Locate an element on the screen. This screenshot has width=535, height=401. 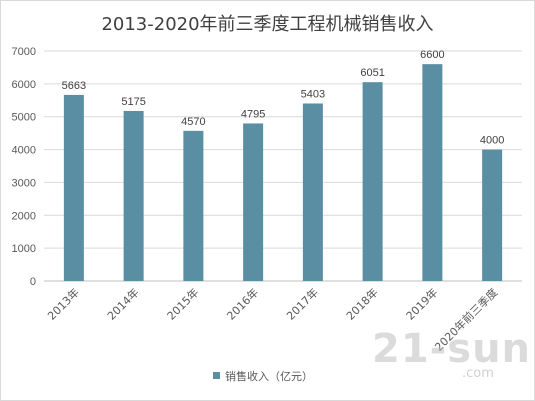
y-tick-label: 6000 is located at coordinates (24, 85).